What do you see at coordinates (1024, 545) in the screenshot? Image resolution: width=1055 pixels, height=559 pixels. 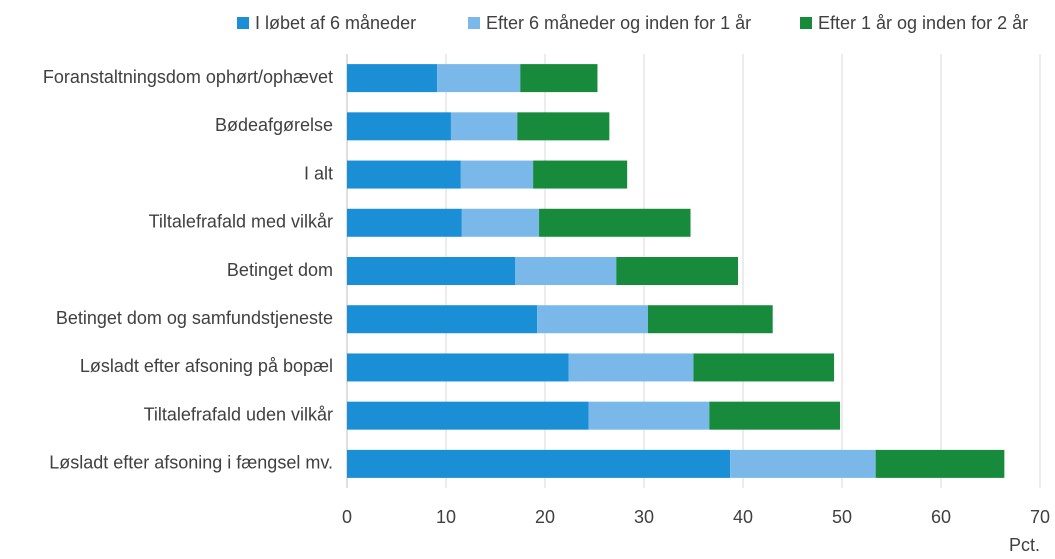 I see `x-axis-label: Pct.` at bounding box center [1024, 545].